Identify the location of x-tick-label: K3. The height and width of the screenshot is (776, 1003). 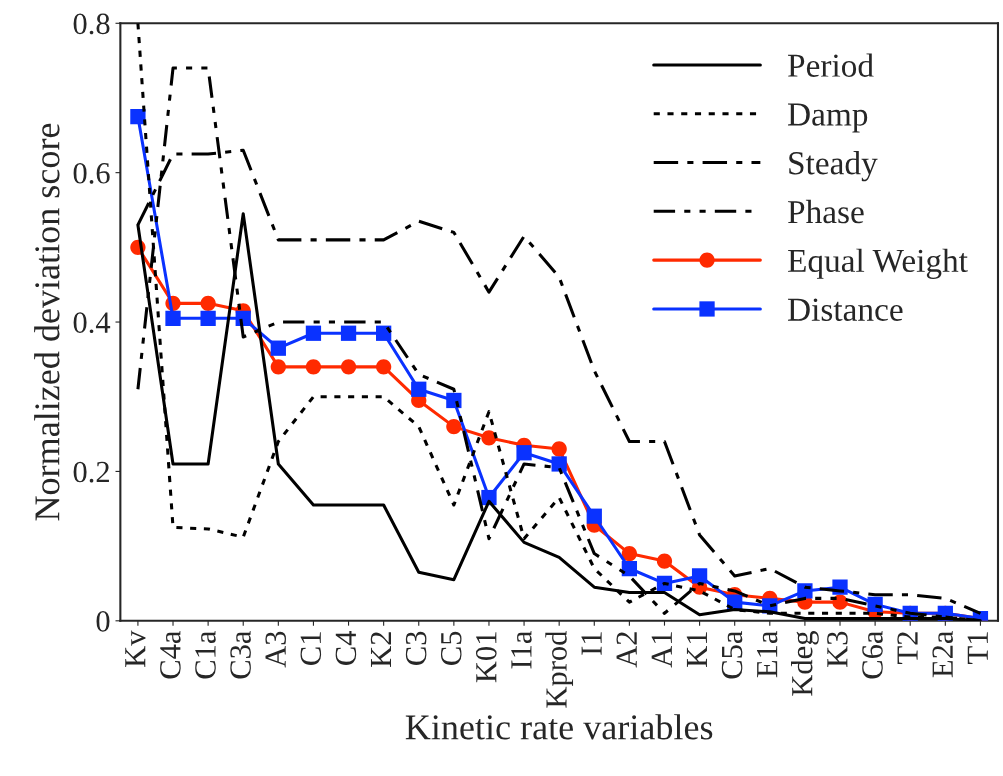
(837, 649).